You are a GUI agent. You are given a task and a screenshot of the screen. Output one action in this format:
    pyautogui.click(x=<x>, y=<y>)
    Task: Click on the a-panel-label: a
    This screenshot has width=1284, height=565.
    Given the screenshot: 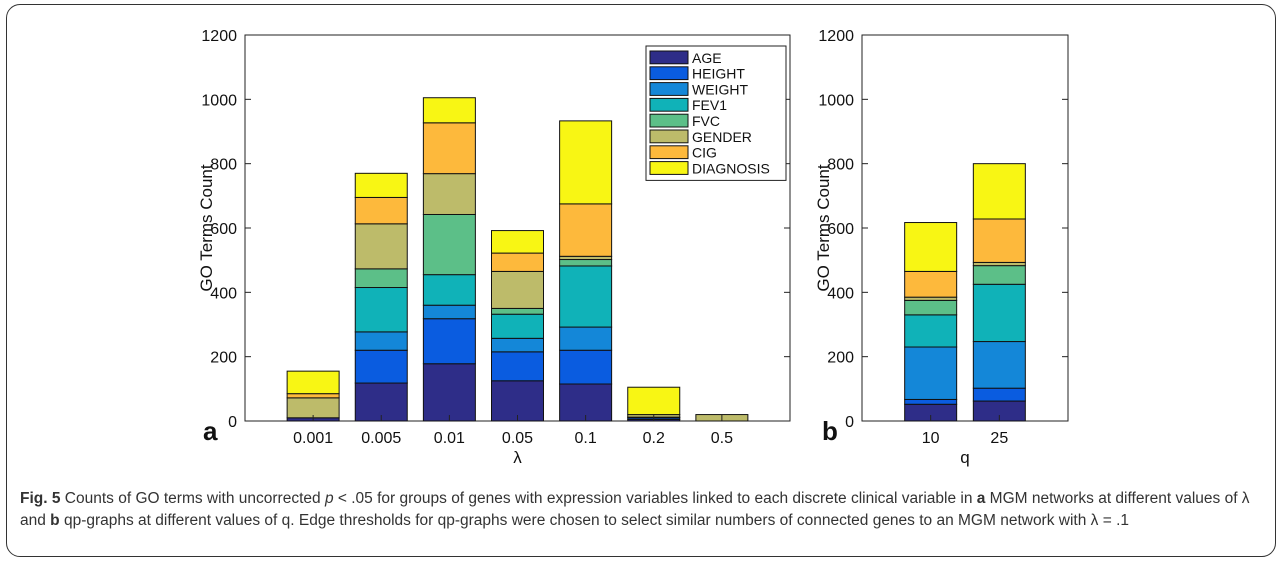 What is the action you would take?
    pyautogui.click(x=210, y=431)
    